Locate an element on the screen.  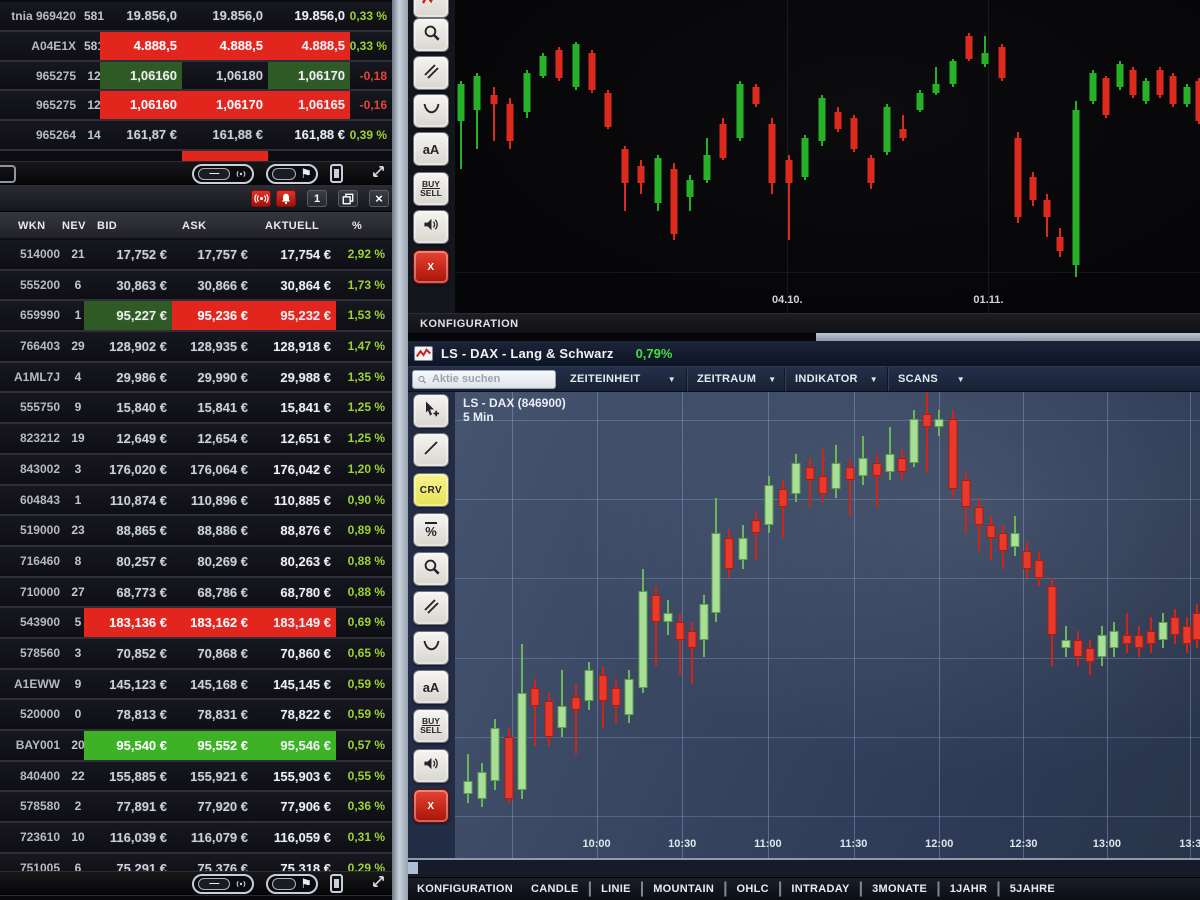
quote-row: 659990 1 95,227 €95,236 €95,232 € 1,53 % is located at coordinates (196, 317).